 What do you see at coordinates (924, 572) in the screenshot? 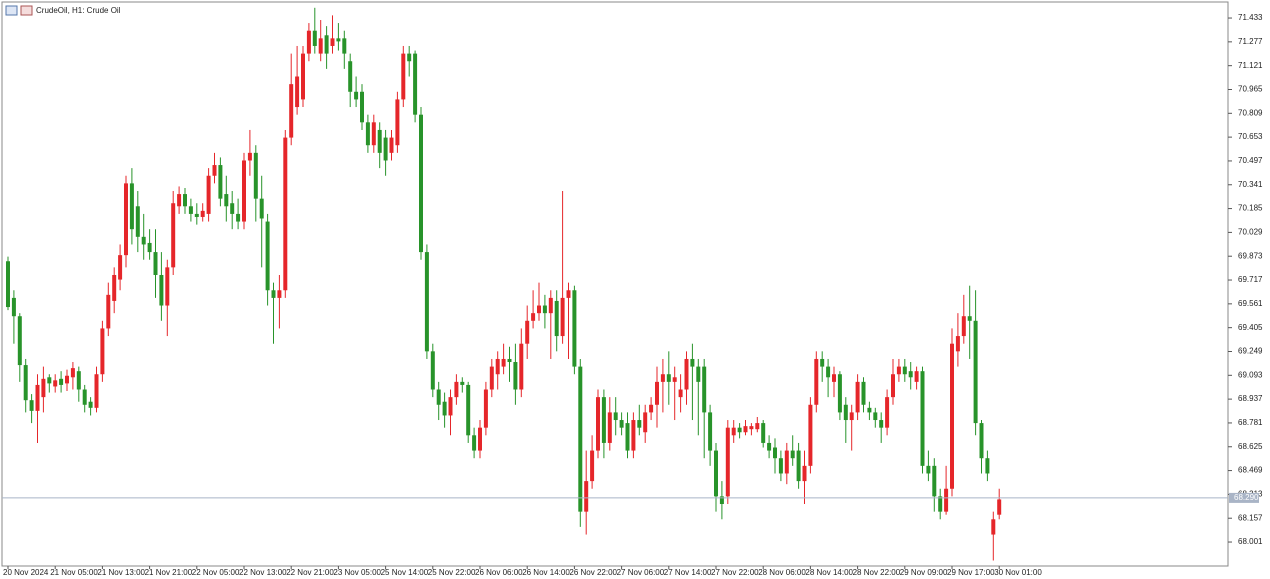
I see `x-tick-label: 29 Nov 09:00` at bounding box center [924, 572].